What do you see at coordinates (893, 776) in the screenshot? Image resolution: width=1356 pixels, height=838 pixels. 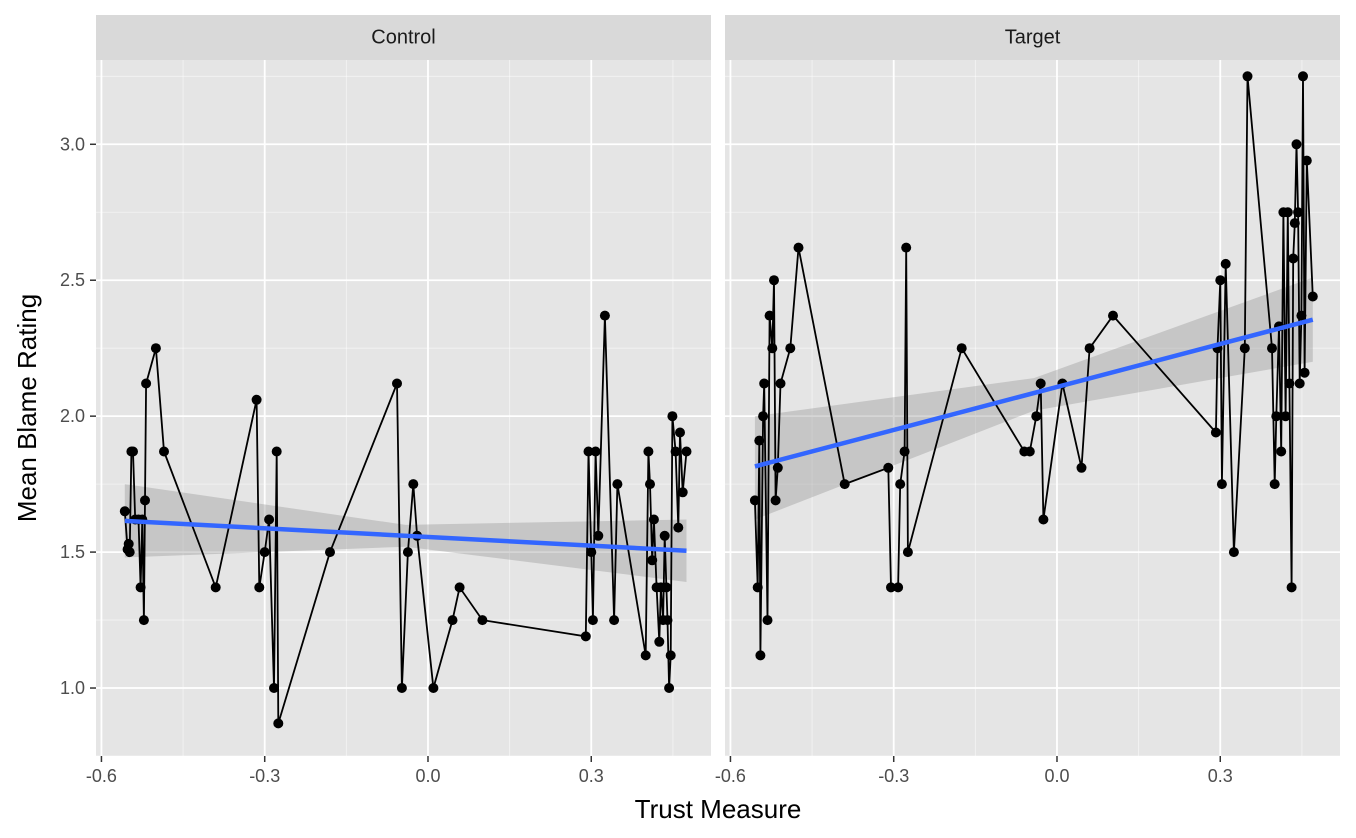 I see `x-tick-label: -0.3` at bounding box center [893, 776].